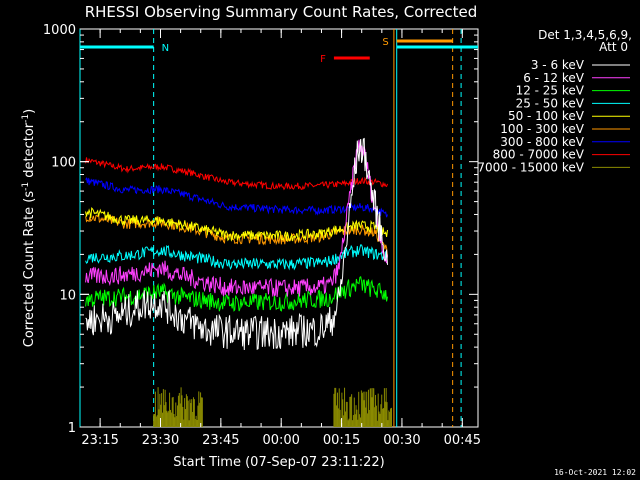  What do you see at coordinates (585, 35) in the screenshot?
I see `legend-header-line-1: Det 1,3,4,5,6,9,` at bounding box center [585, 35].